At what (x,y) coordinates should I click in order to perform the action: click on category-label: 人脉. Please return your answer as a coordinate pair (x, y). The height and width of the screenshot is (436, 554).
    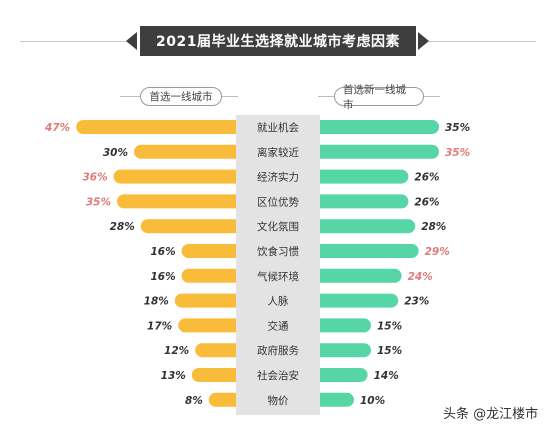
    Looking at the image, I should click on (278, 301).